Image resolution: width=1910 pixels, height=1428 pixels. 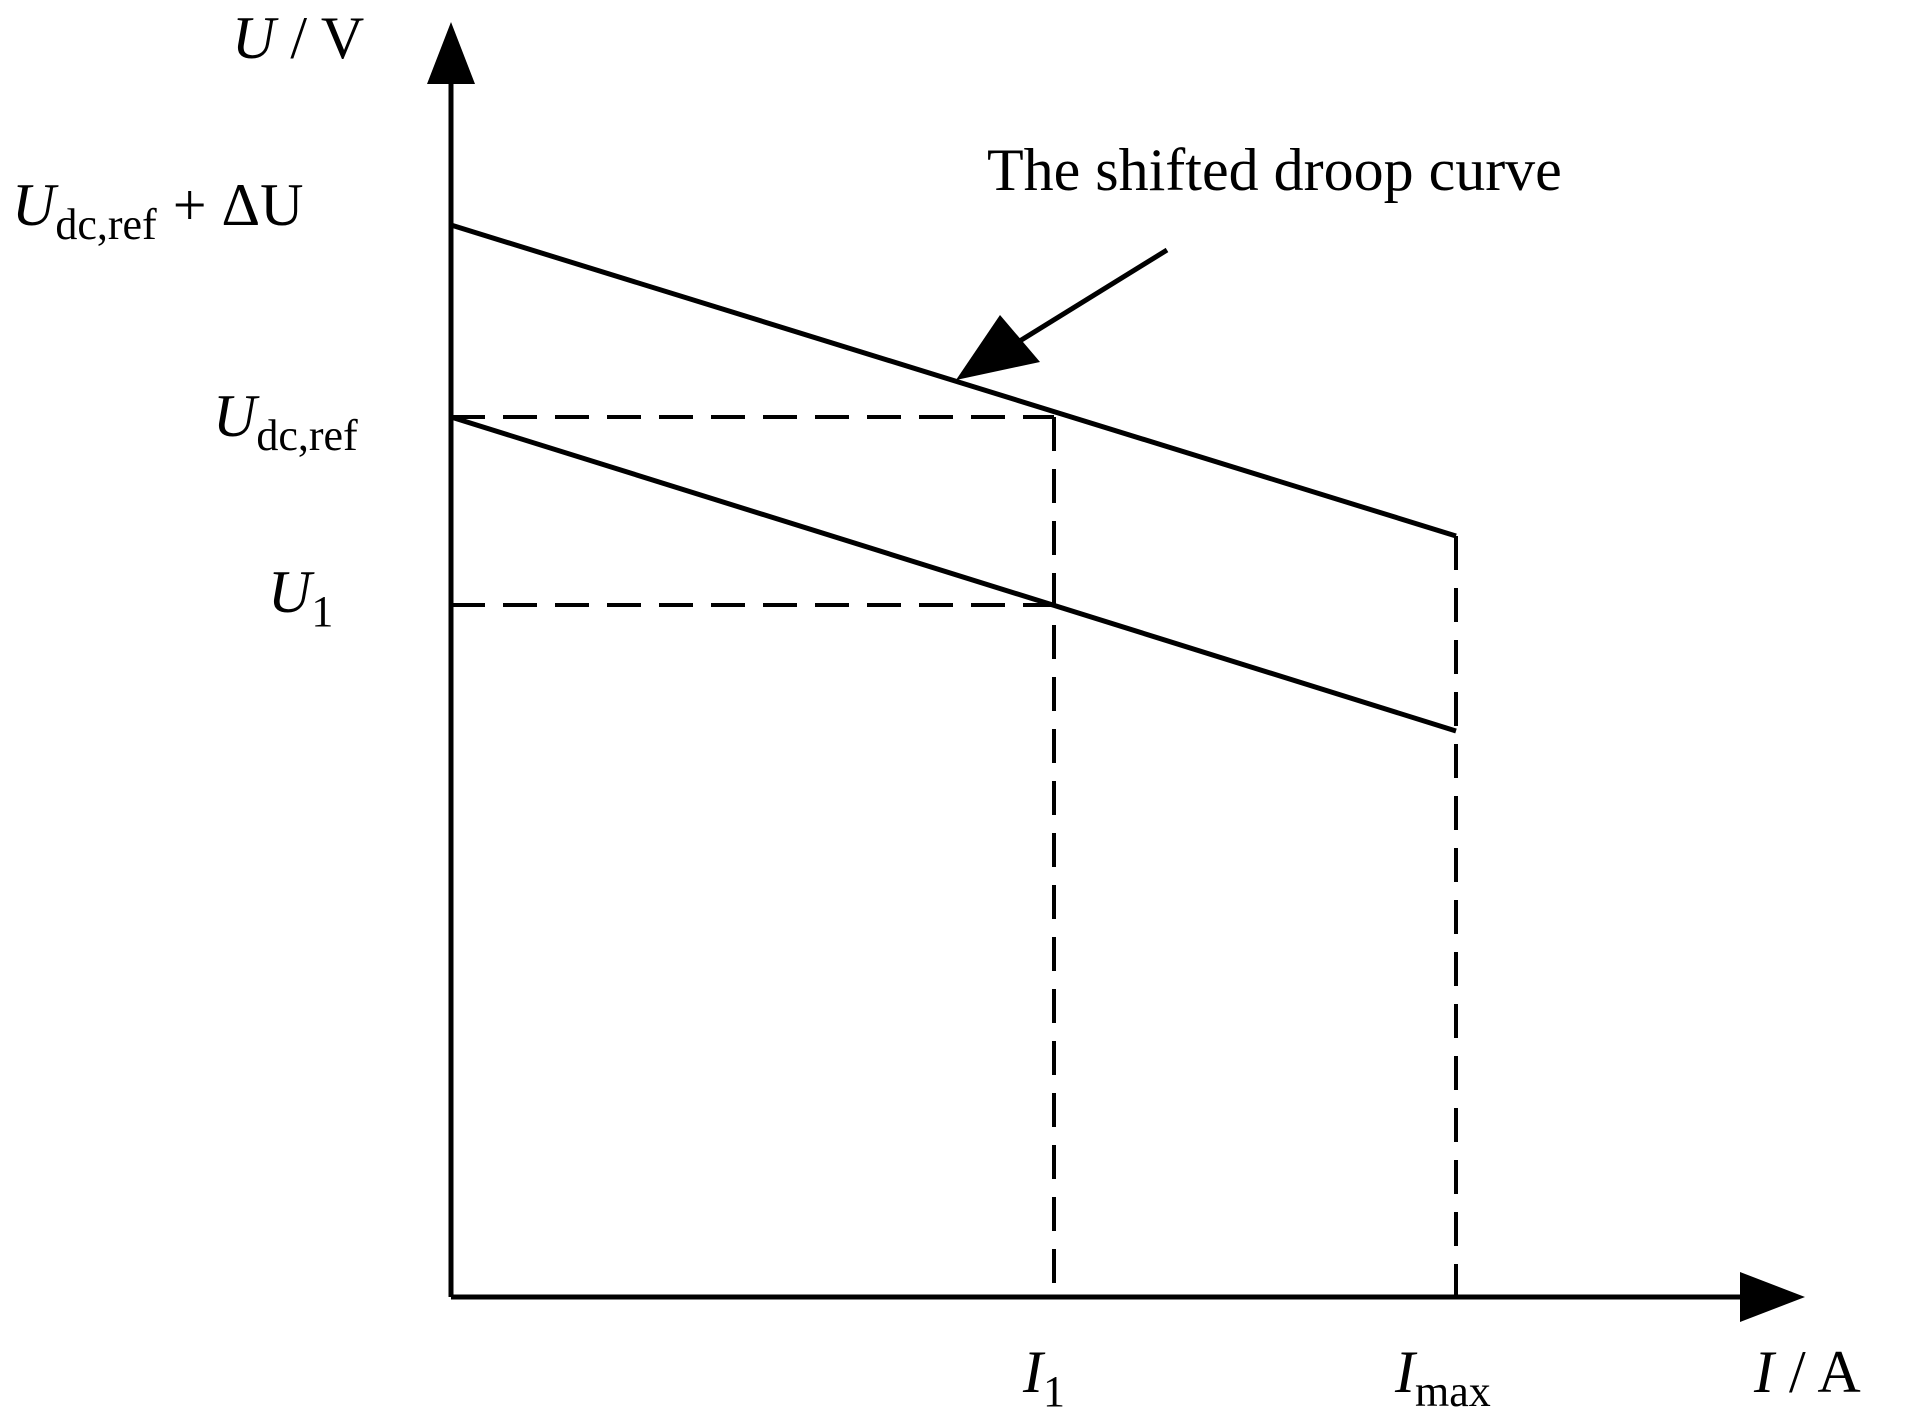 What do you see at coordinates (953, 574) in the screenshot?
I see `droop-curve` at bounding box center [953, 574].